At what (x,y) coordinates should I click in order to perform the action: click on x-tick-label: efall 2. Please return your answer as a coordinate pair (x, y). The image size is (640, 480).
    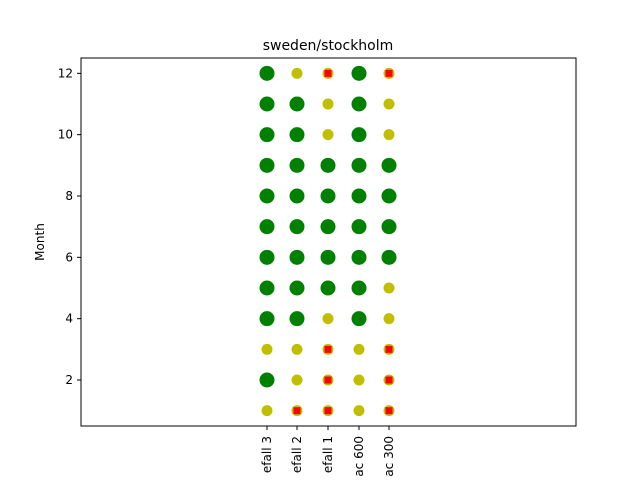
    Looking at the image, I should click on (297, 454).